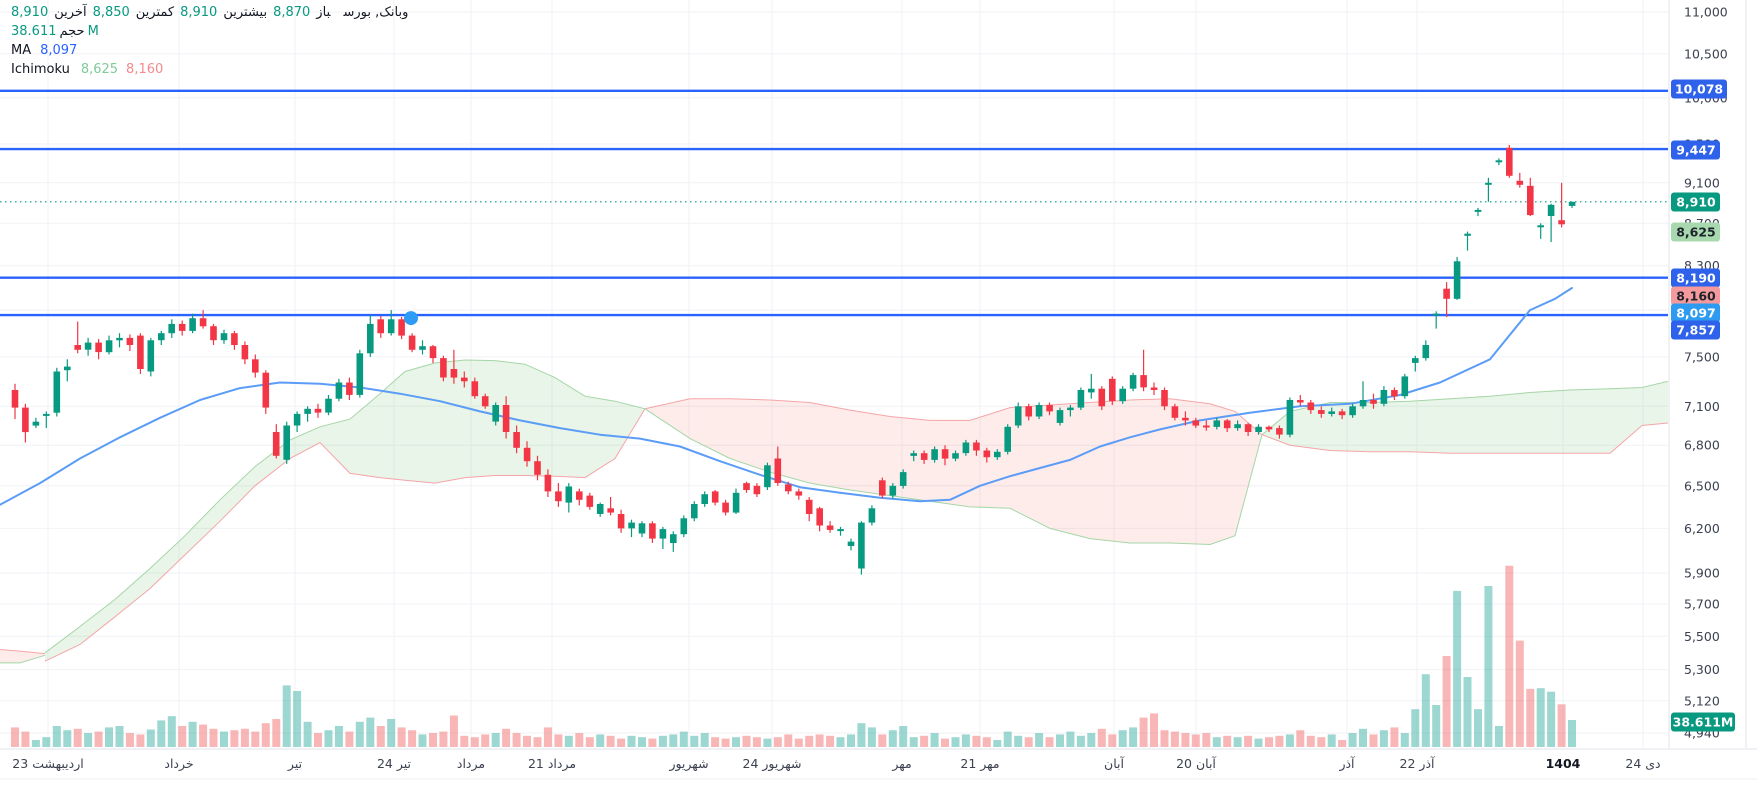  Describe the element at coordinates (1114, 763) in the screenshot. I see `svg-text: آبان` at that location.